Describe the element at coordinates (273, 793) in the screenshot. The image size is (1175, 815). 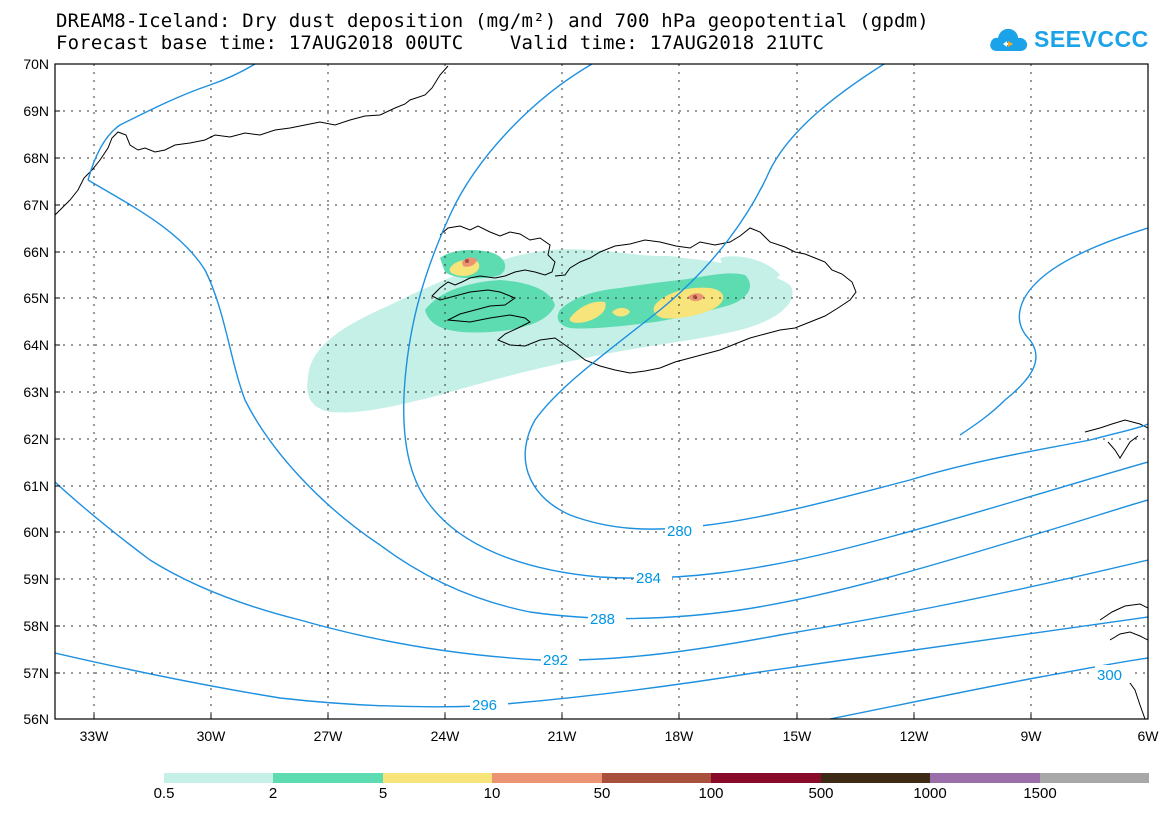
I see `legend-label: 2` at that location.